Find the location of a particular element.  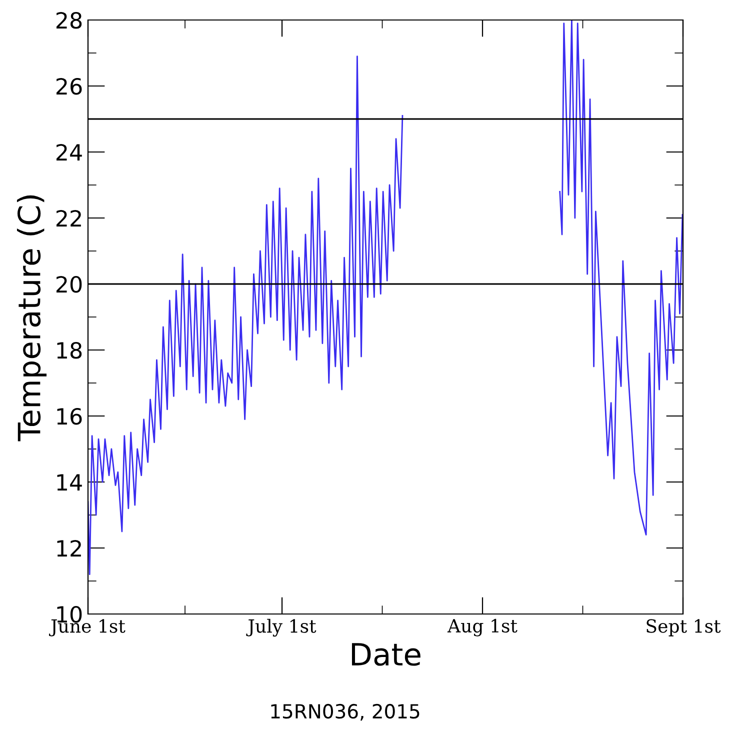

x-tick-label: Aug 1st is located at coordinates (482, 627).